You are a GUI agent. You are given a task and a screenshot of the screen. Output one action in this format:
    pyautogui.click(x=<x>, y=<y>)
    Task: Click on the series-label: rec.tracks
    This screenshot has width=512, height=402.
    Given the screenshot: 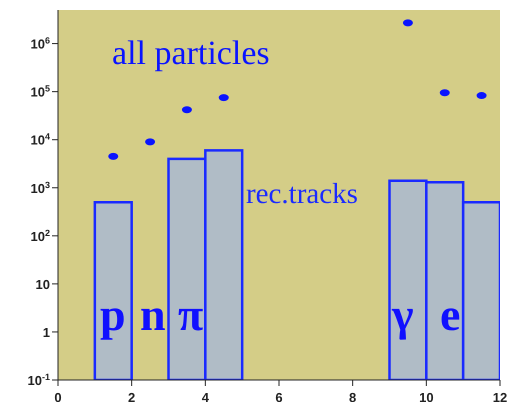 What is the action you would take?
    pyautogui.click(x=302, y=194)
    